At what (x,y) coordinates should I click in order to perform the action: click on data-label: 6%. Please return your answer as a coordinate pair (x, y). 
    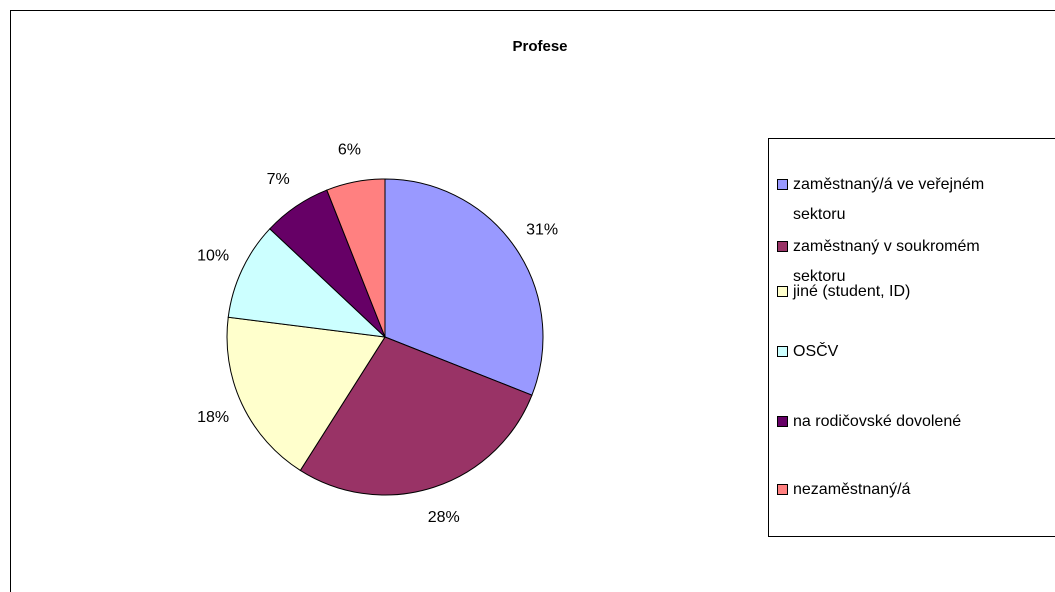
    Looking at the image, I should click on (349, 150).